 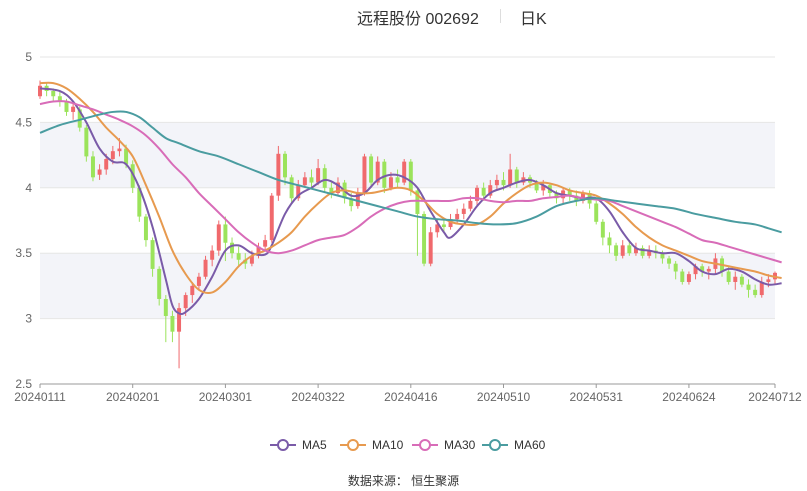 What do you see at coordinates (23, 253) in the screenshot?
I see `y-tick-label: 3.5` at bounding box center [23, 253].